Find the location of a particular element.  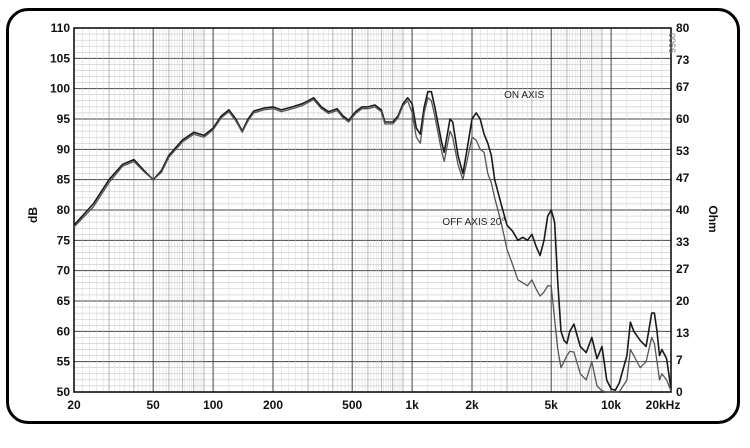

x-tick-label: 200 is located at coordinates (273, 405).